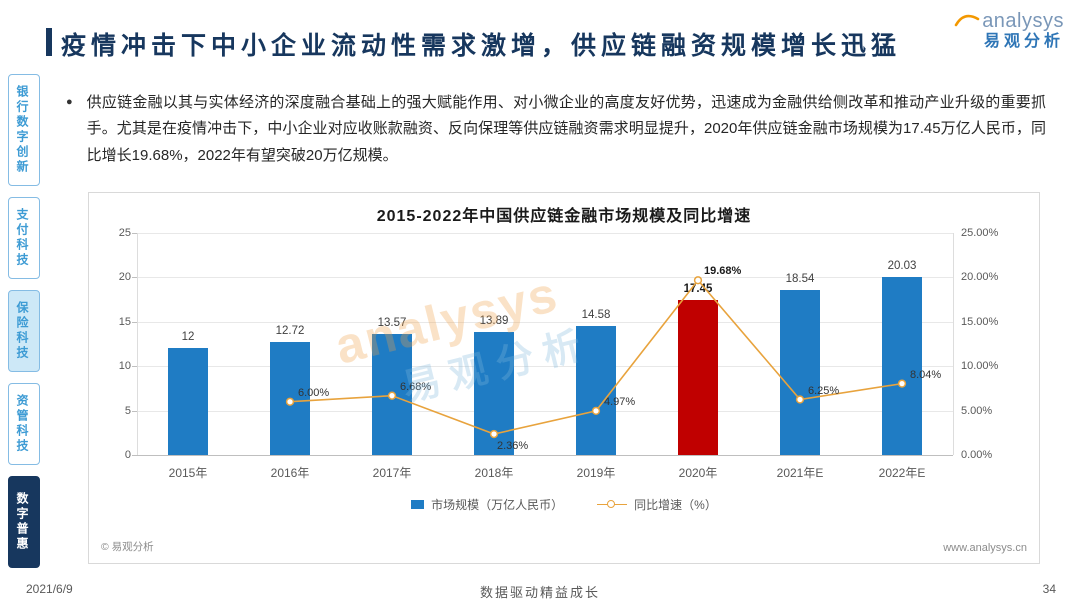  I want to click on y-axis-tick-right: 5.00%, so click(977, 410).